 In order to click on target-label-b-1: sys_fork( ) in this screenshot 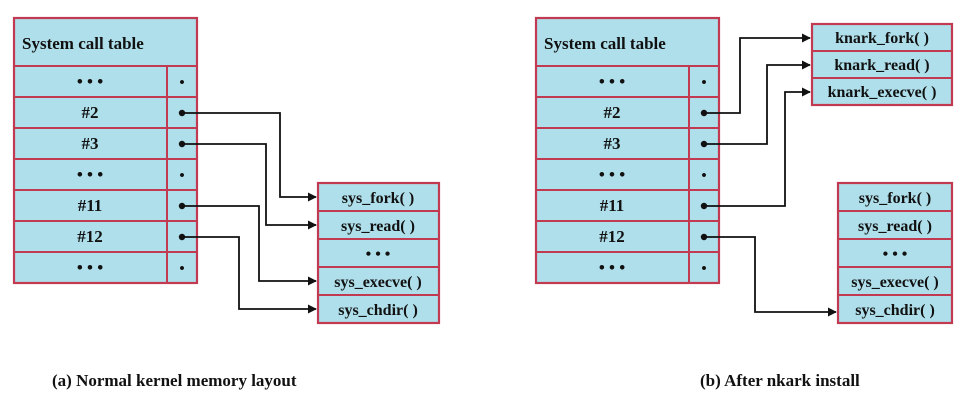, I will do `click(895, 198)`.